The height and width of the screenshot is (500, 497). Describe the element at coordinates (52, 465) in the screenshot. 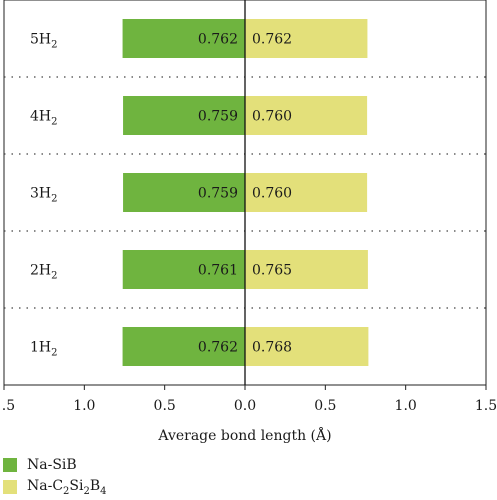

I see `legend-label-na-sib: Na-SiB` at that location.